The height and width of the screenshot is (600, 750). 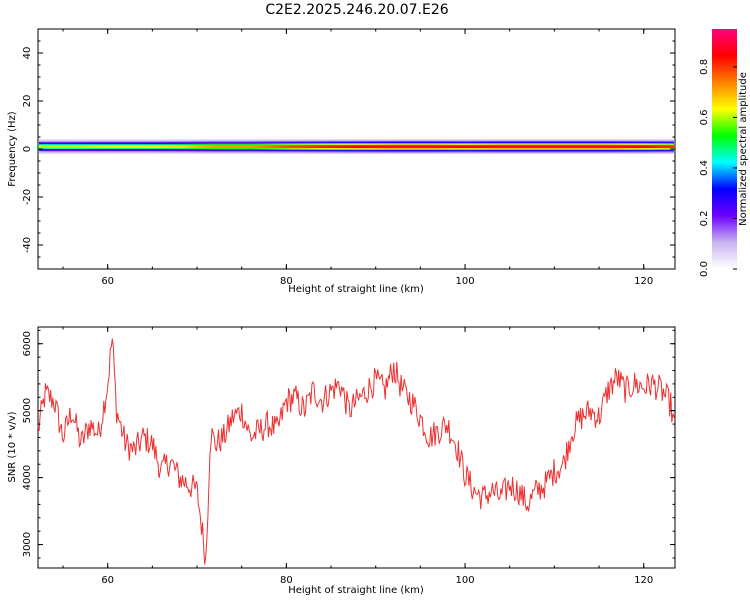 What do you see at coordinates (27, 245) in the screenshot?
I see `spectrogram-y-tick-label: -40` at bounding box center [27, 245].